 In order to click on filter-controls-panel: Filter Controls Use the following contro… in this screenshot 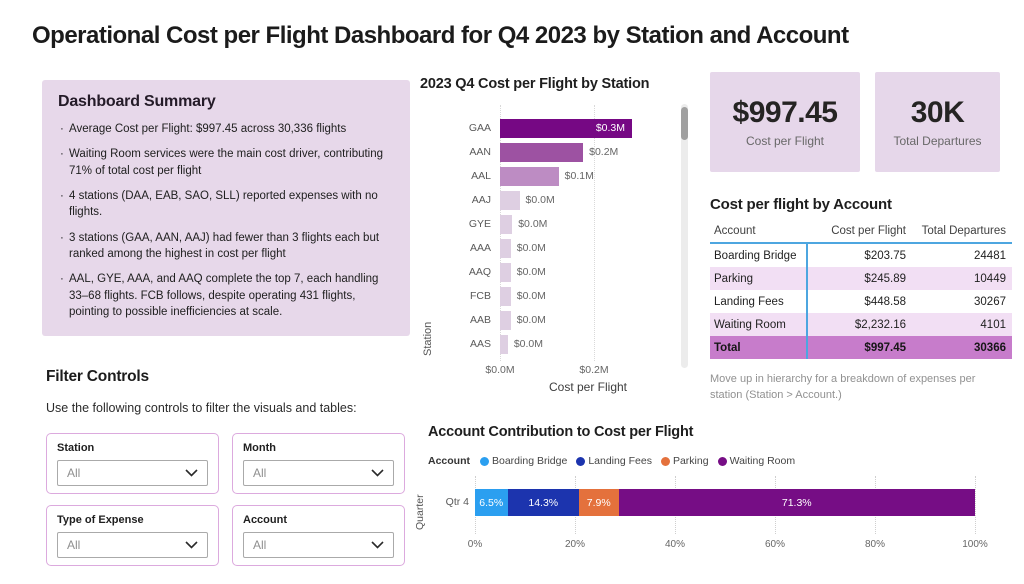, I will do `click(236, 467)`.